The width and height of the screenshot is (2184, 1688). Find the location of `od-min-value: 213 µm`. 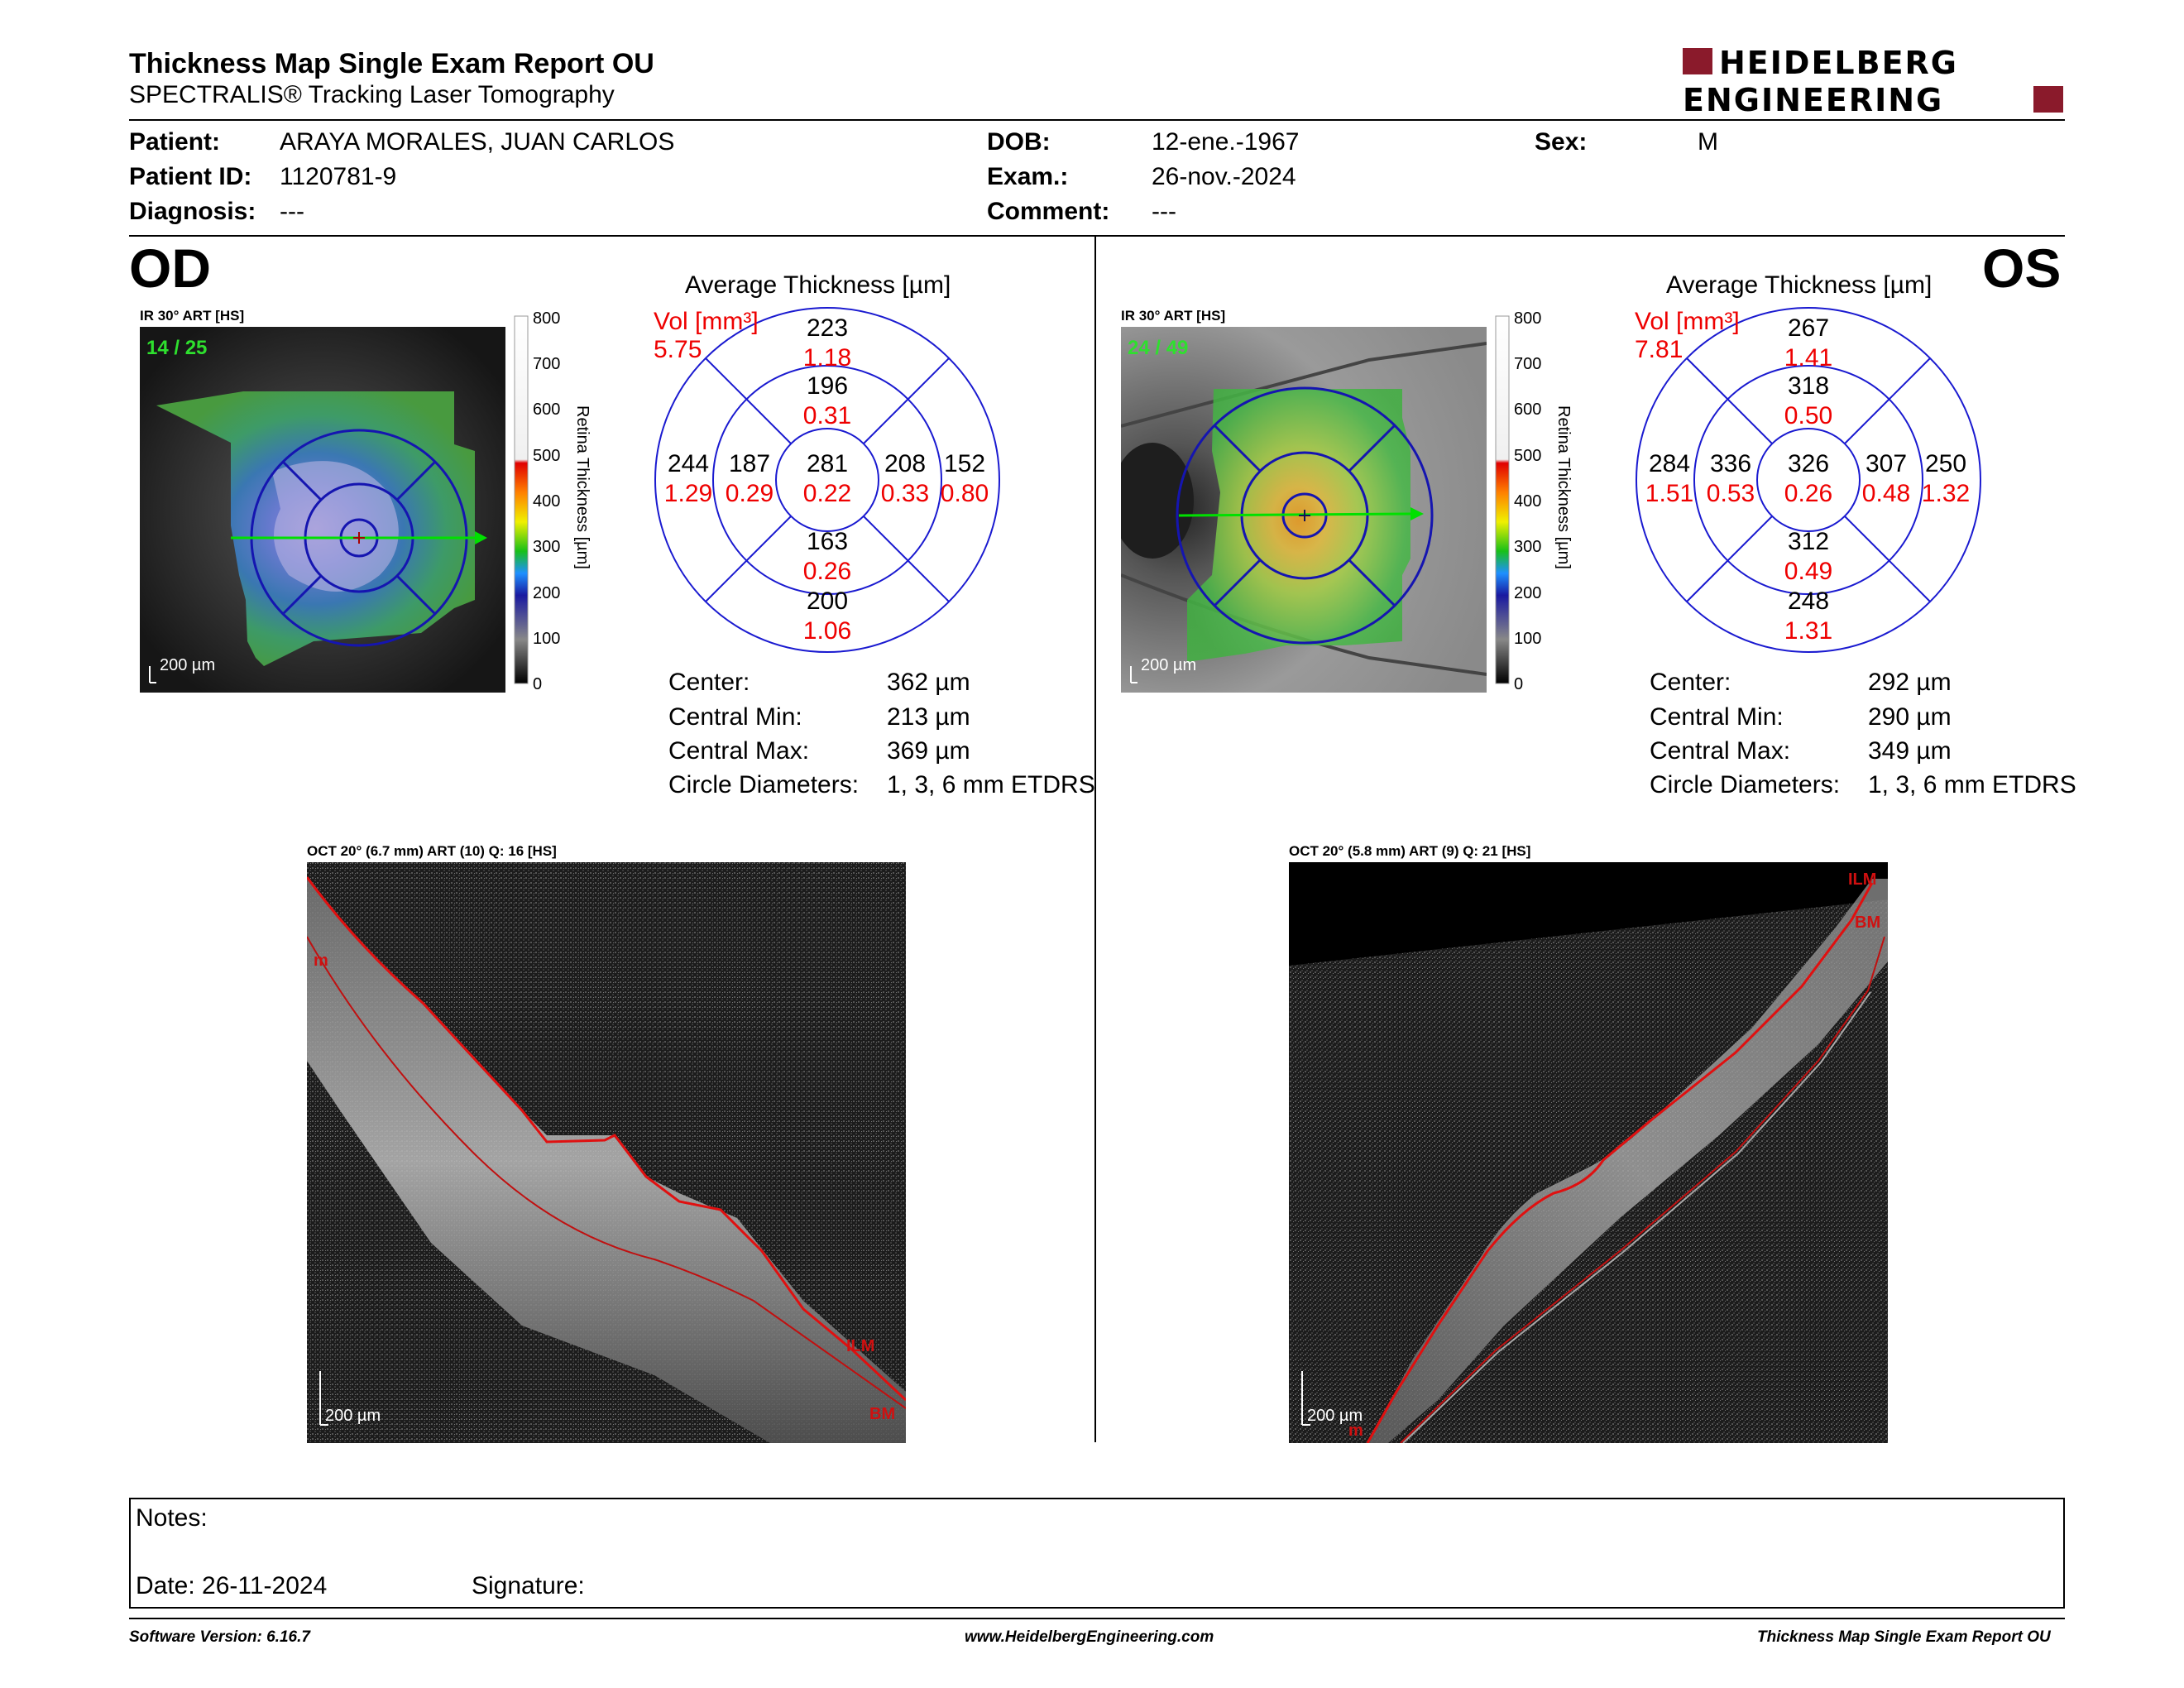

od-min-value: 213 µm is located at coordinates (928, 717).